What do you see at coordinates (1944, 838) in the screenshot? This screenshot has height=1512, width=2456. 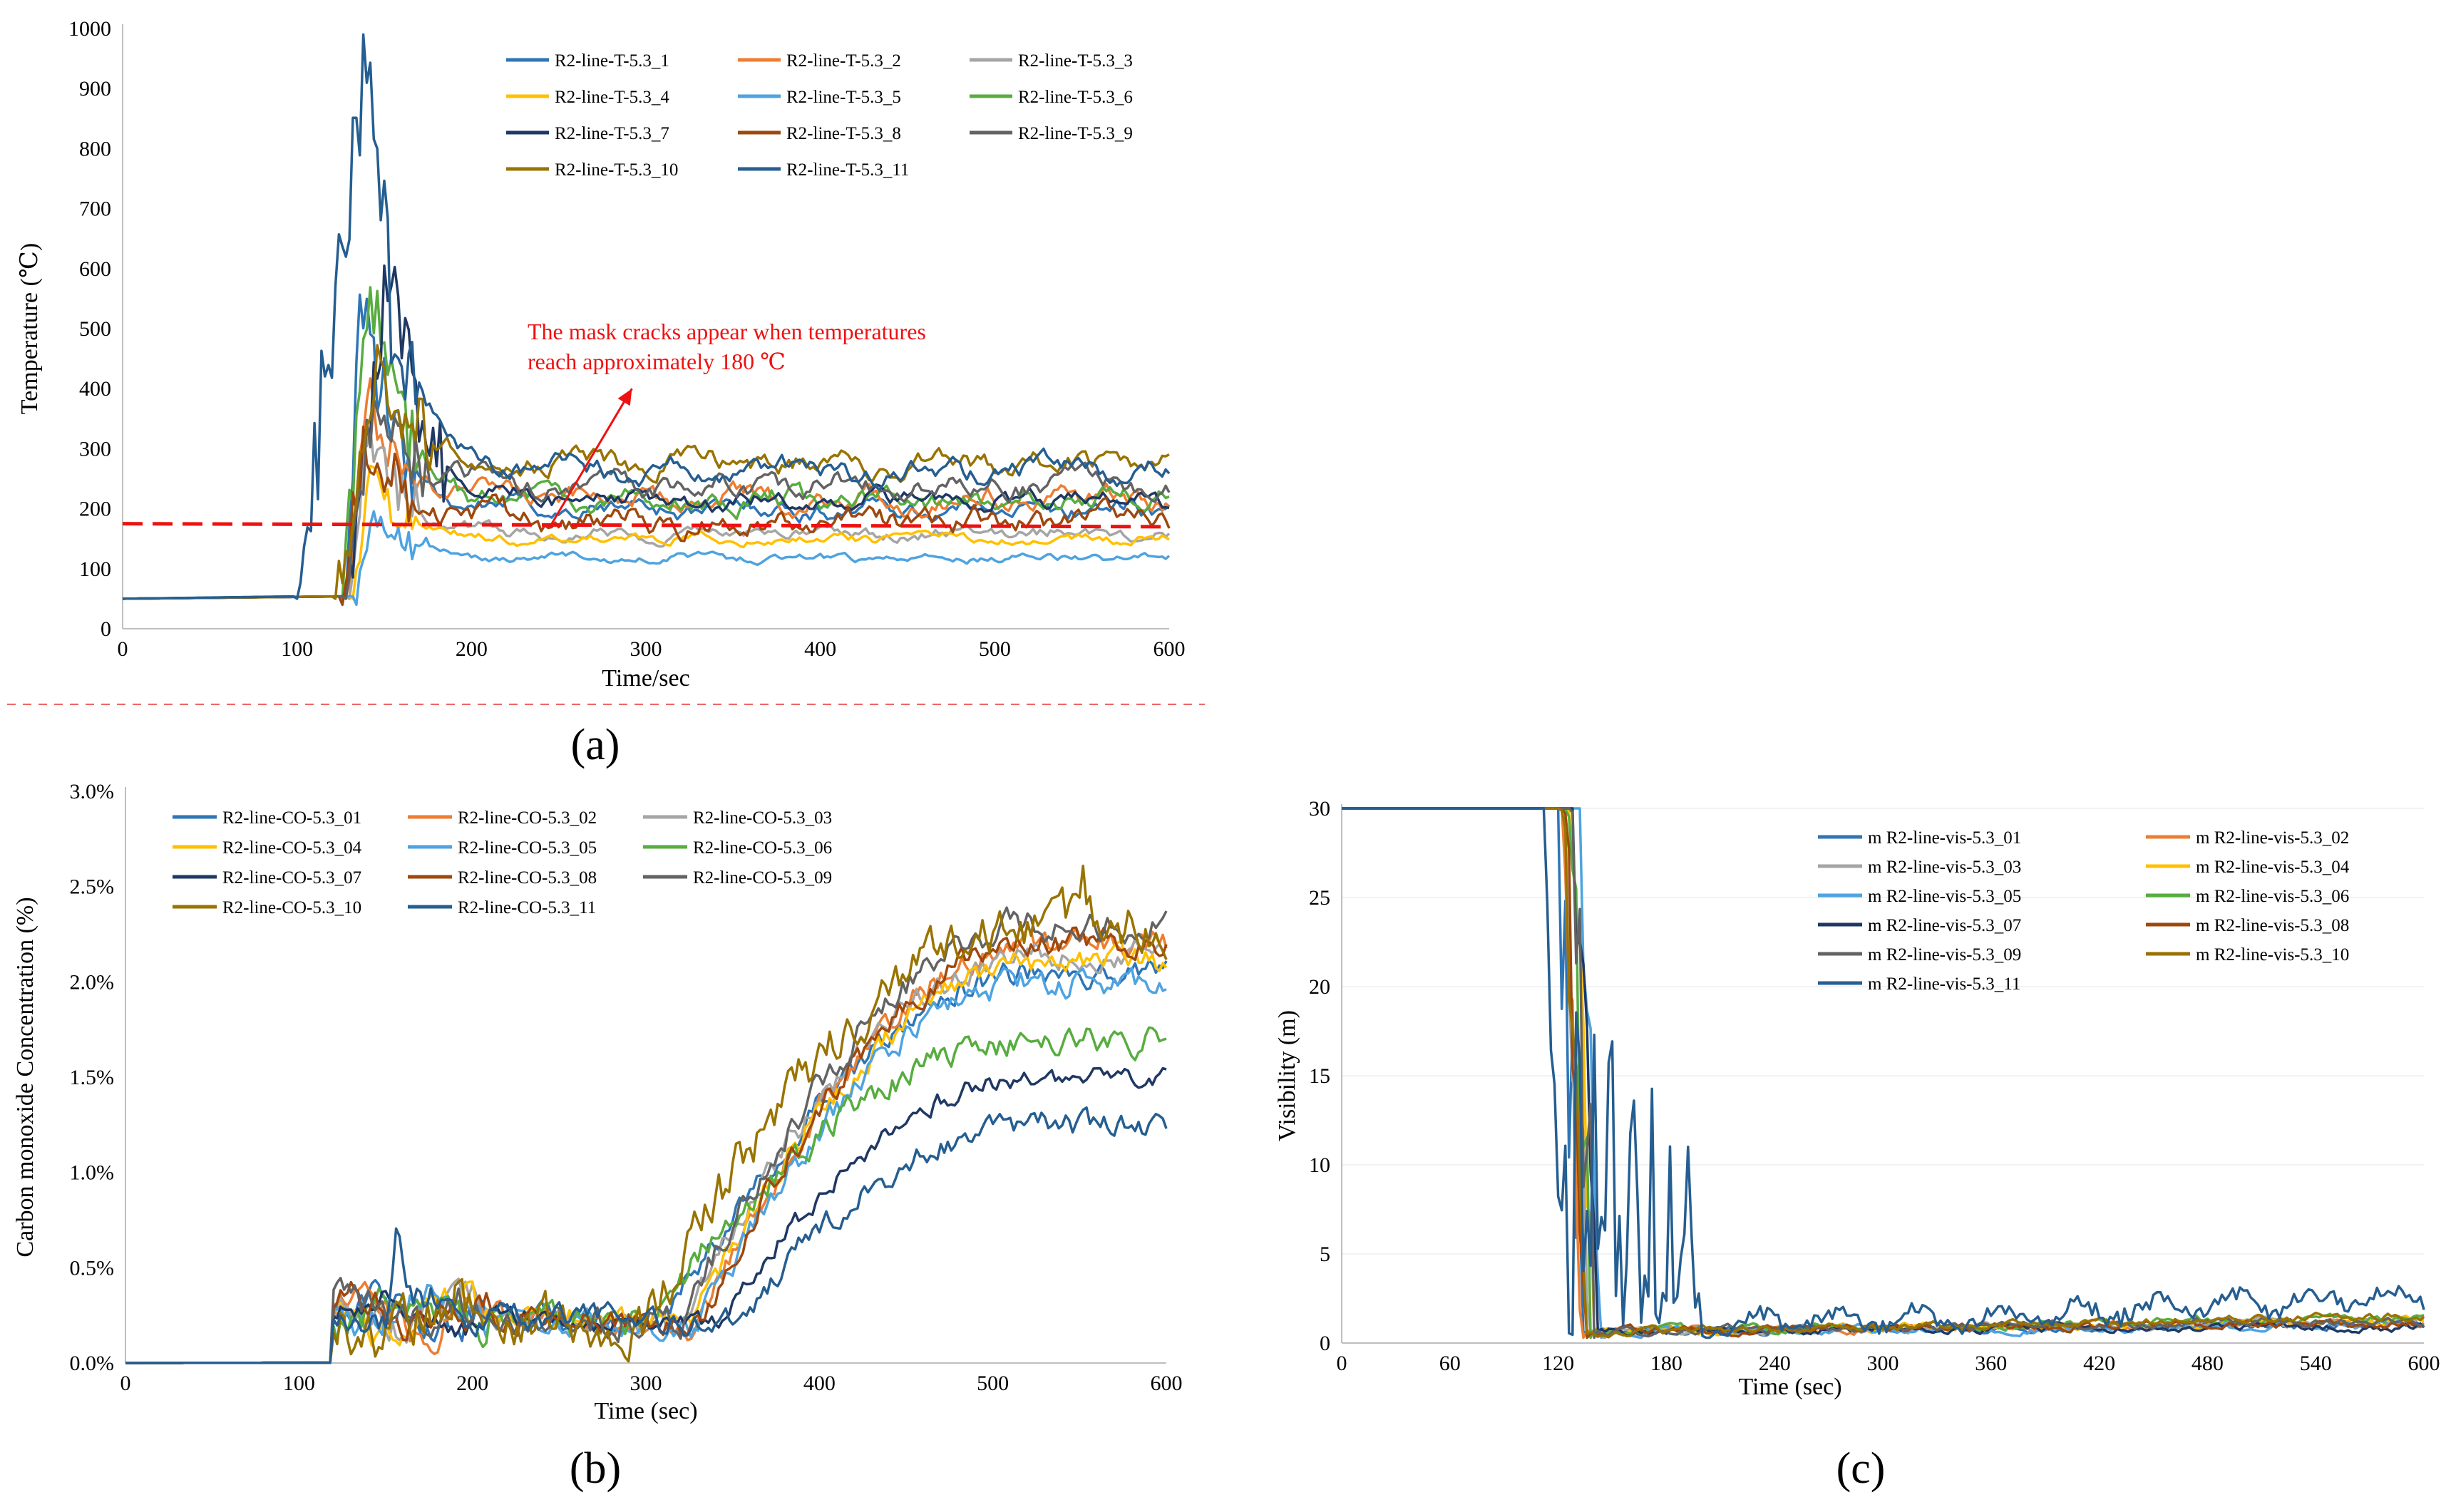 I see `legend-entry: m R2-line-vis-5.3_01` at bounding box center [1944, 838].